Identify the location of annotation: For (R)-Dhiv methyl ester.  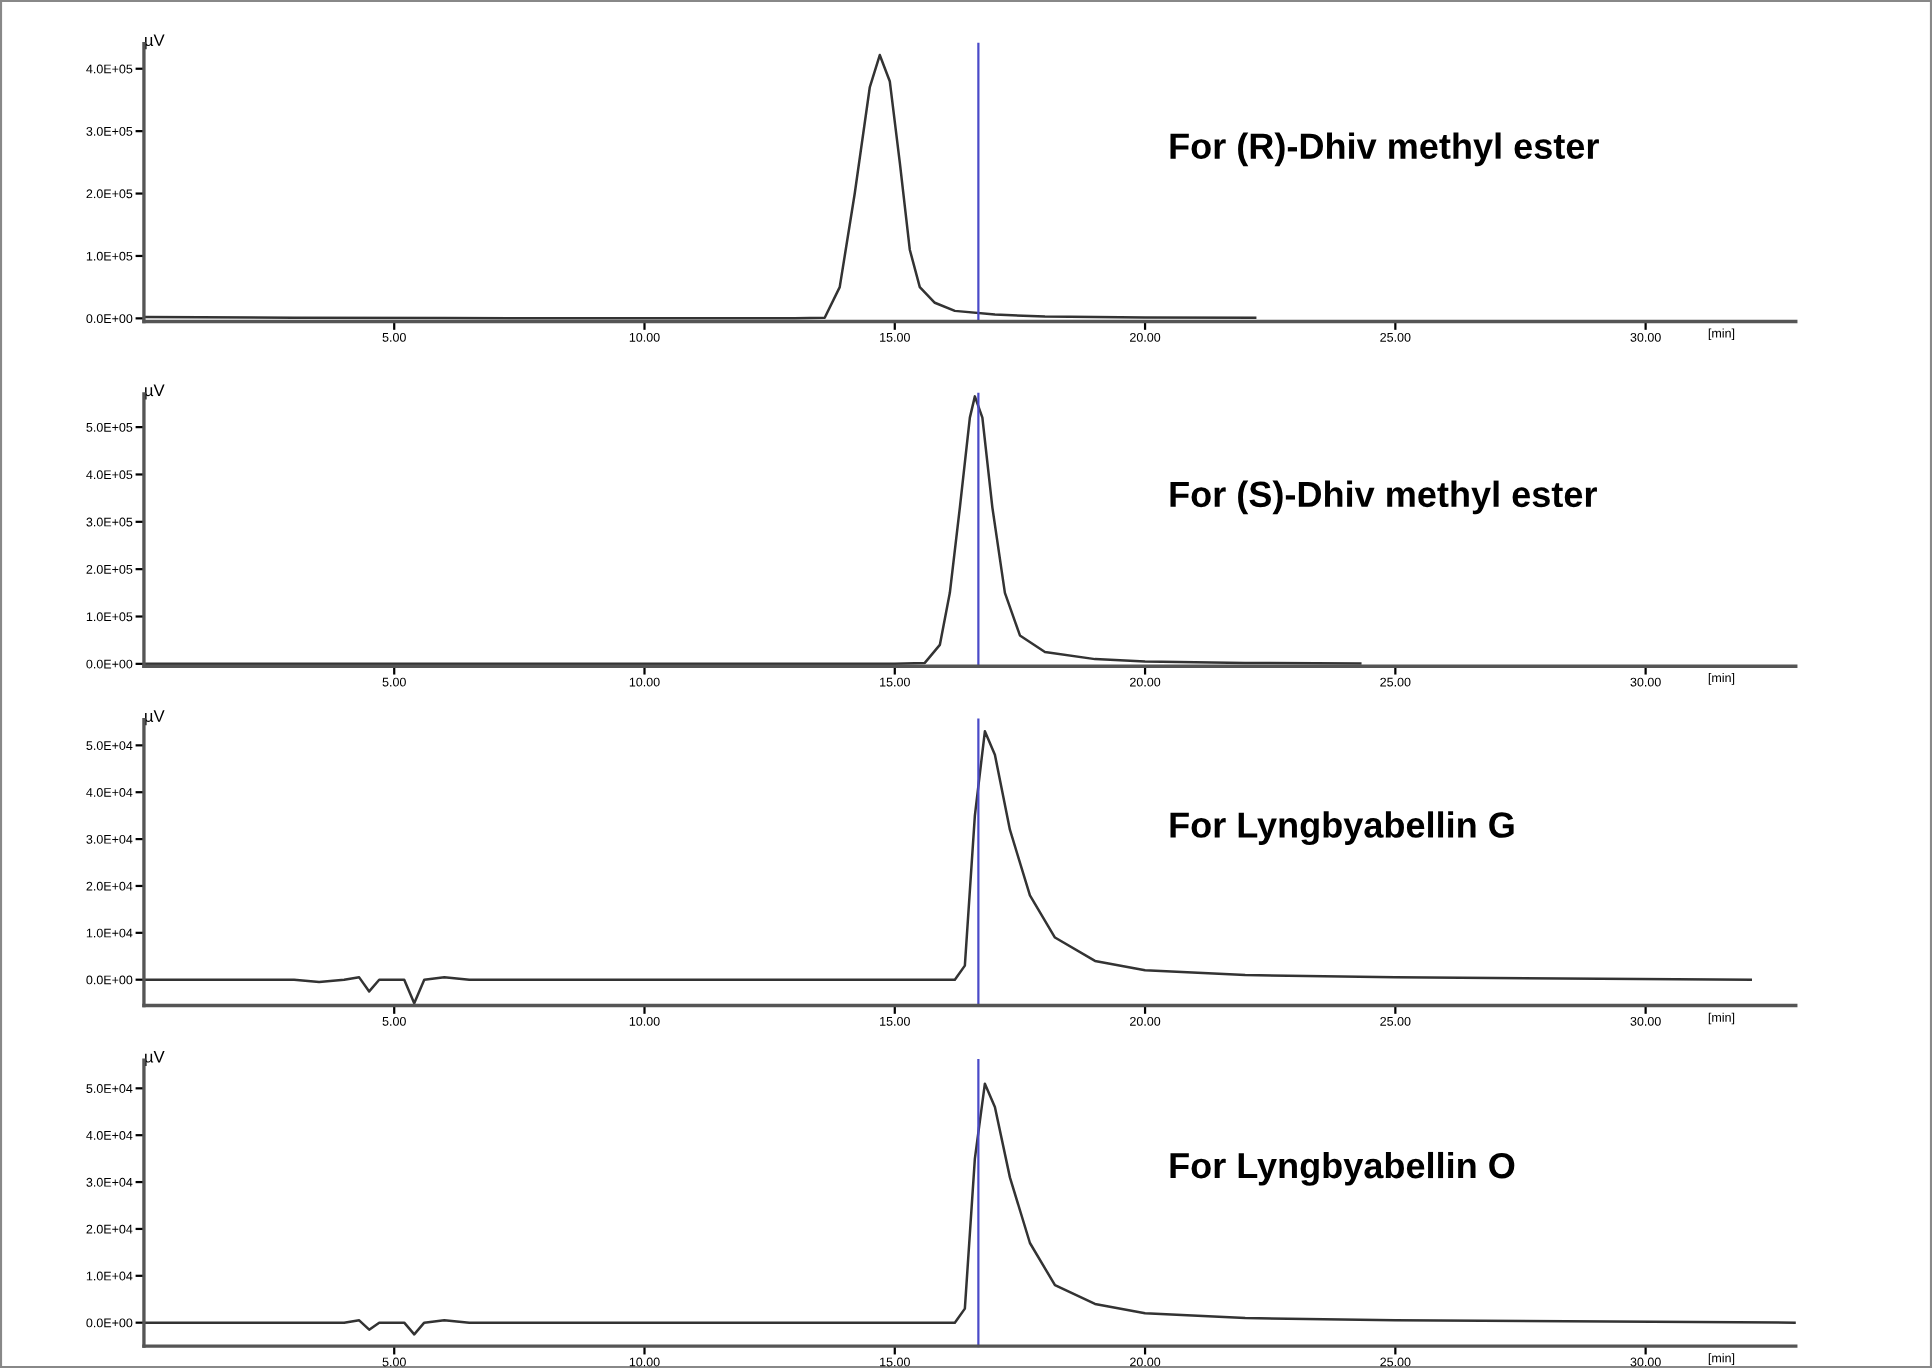
(1384, 149).